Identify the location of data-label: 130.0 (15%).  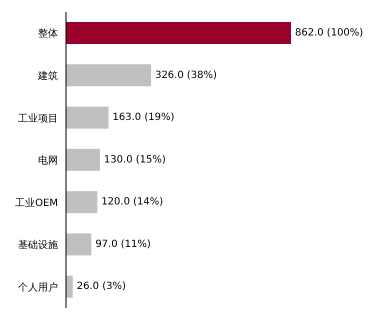
(135, 160).